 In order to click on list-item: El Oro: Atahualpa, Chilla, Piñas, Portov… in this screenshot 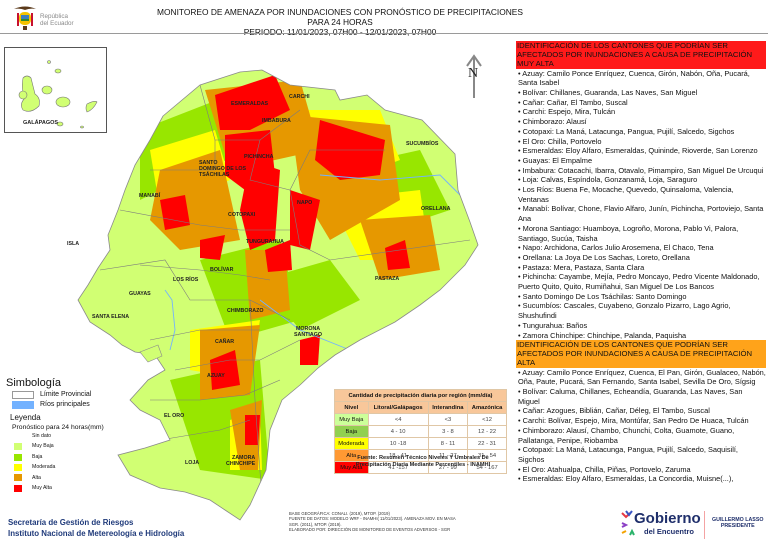, I will do `click(642, 470)`.